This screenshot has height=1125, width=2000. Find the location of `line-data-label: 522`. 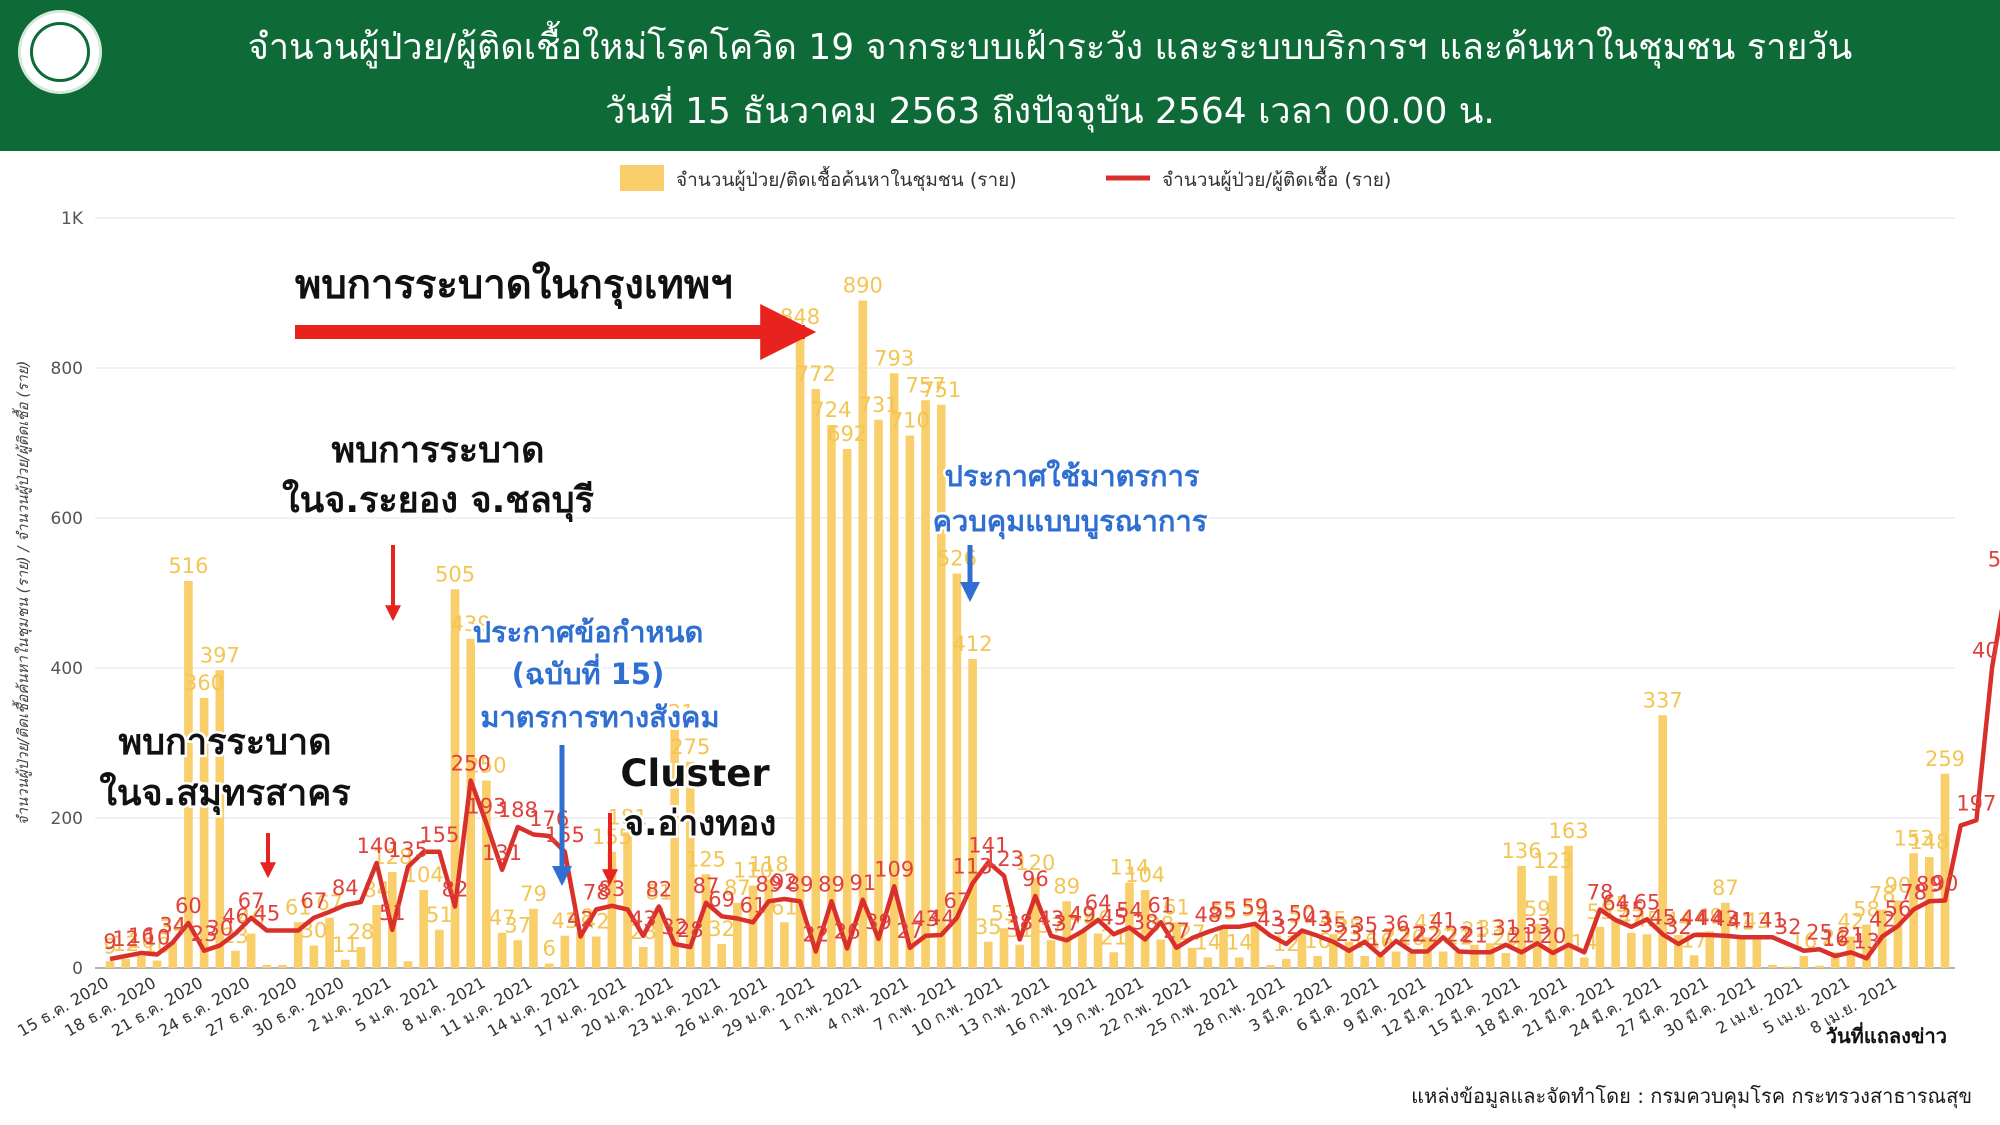

line-data-label: 522 is located at coordinates (1994, 560).